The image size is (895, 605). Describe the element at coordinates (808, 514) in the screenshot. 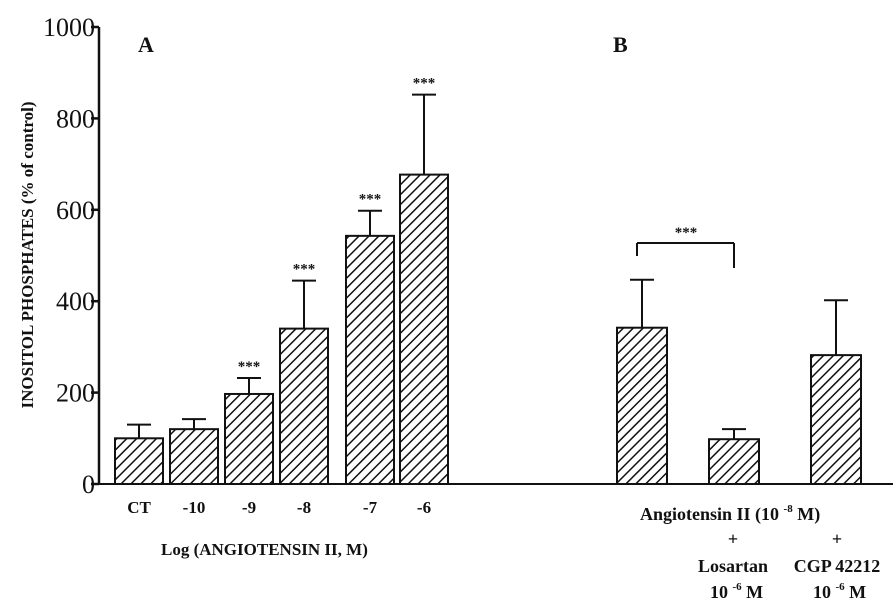

I see `group-label-end: M)` at that location.